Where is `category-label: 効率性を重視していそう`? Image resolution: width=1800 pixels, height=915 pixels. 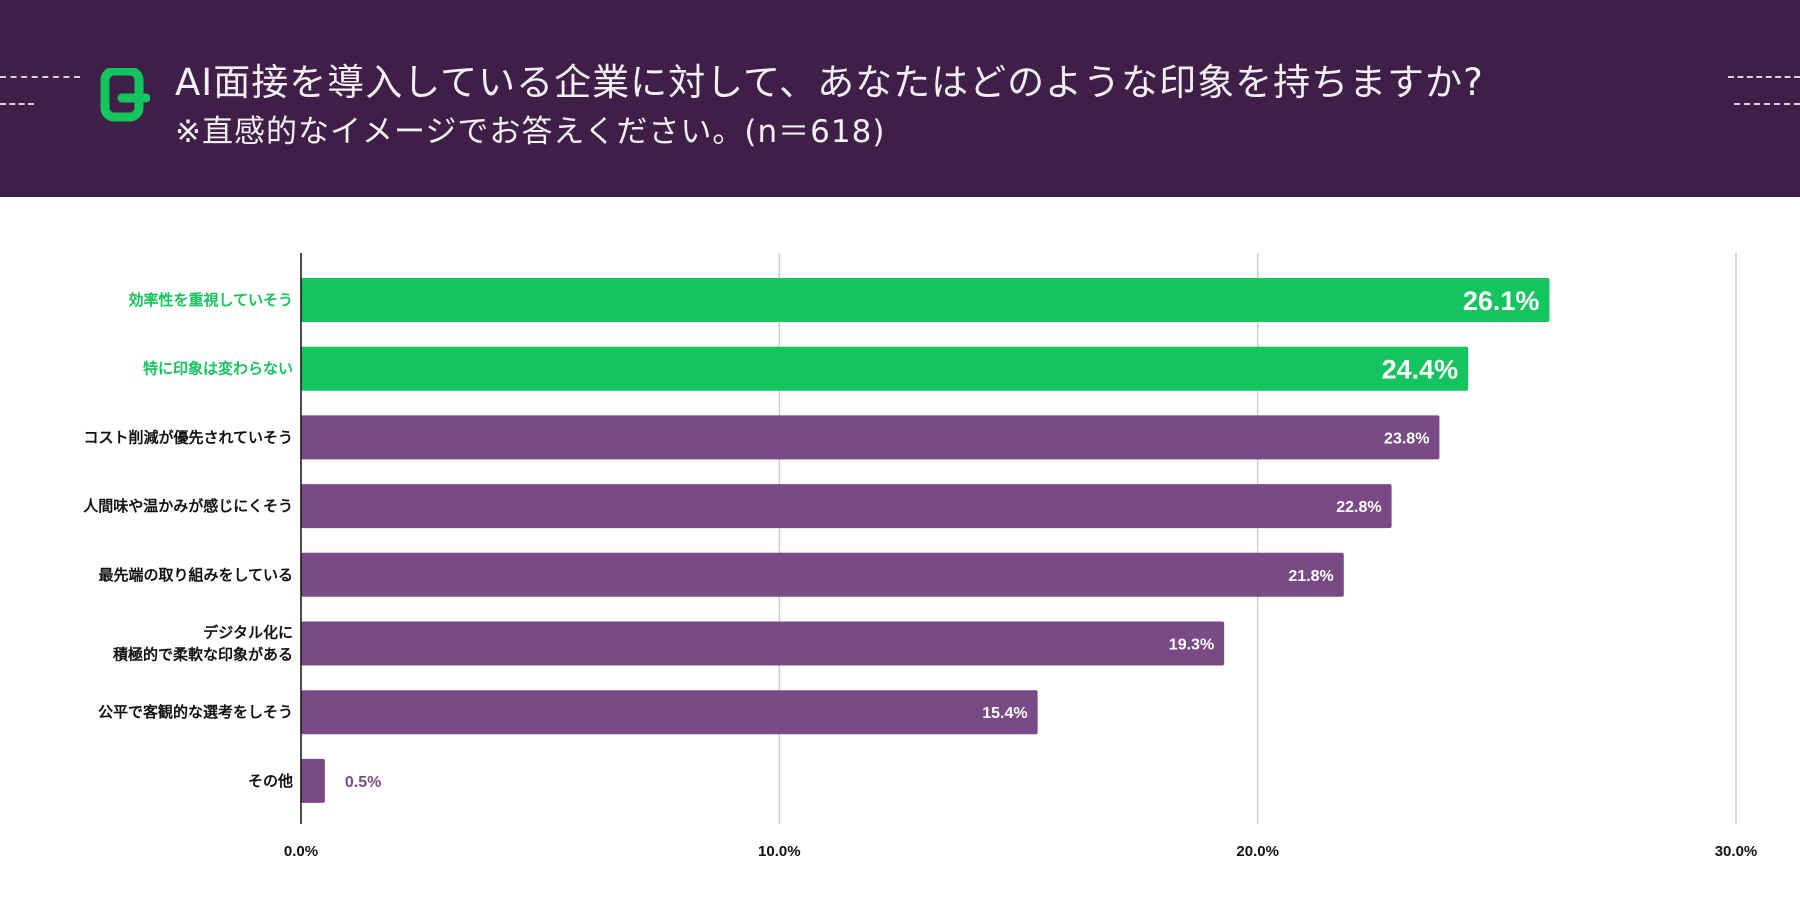 category-label: 効率性を重視していそう is located at coordinates (210, 300).